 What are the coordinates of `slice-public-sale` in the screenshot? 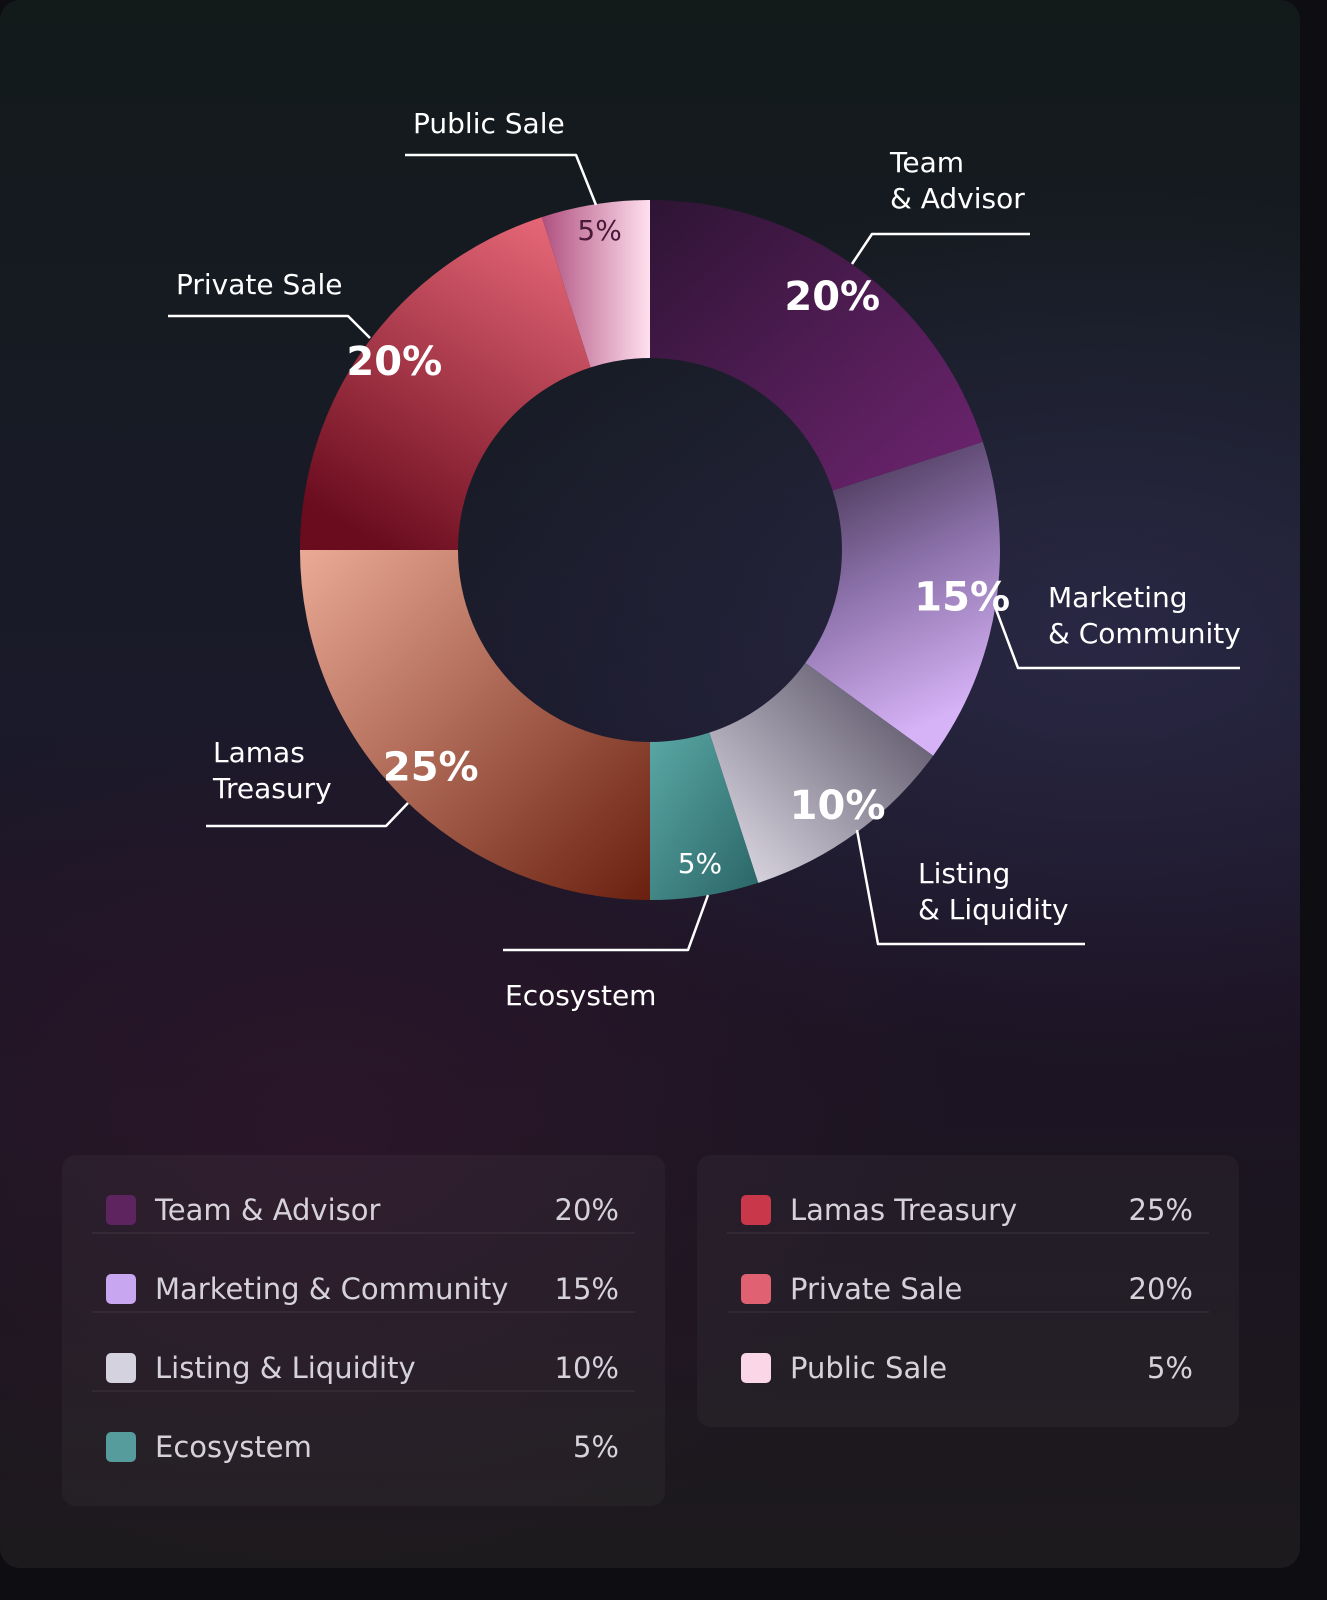 It's located at (595, 284).